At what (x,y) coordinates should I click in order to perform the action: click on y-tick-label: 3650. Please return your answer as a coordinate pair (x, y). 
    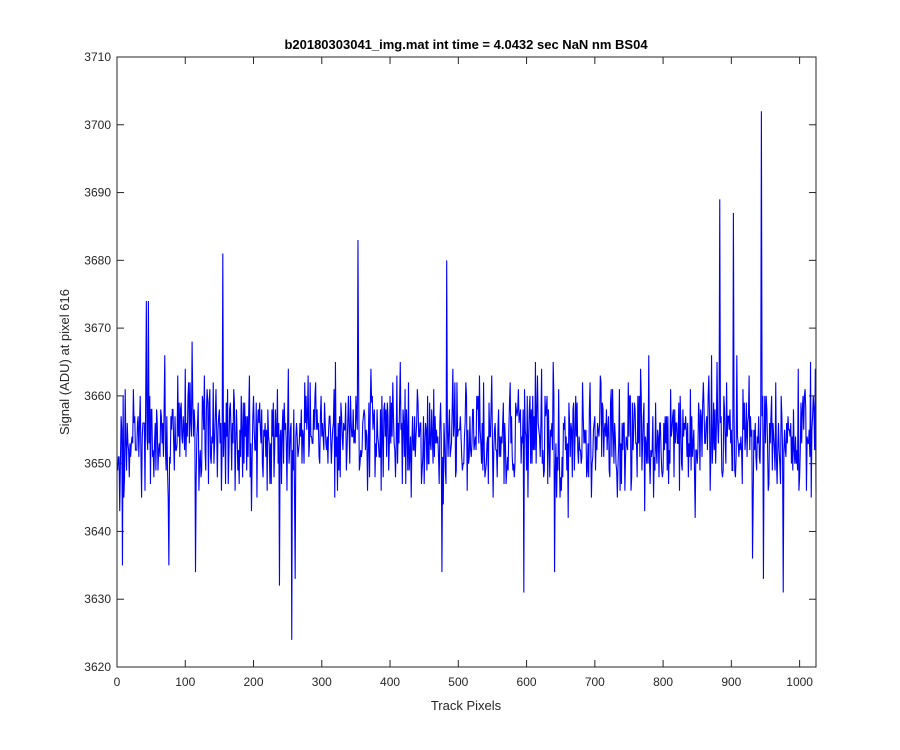
    Looking at the image, I should click on (97, 464).